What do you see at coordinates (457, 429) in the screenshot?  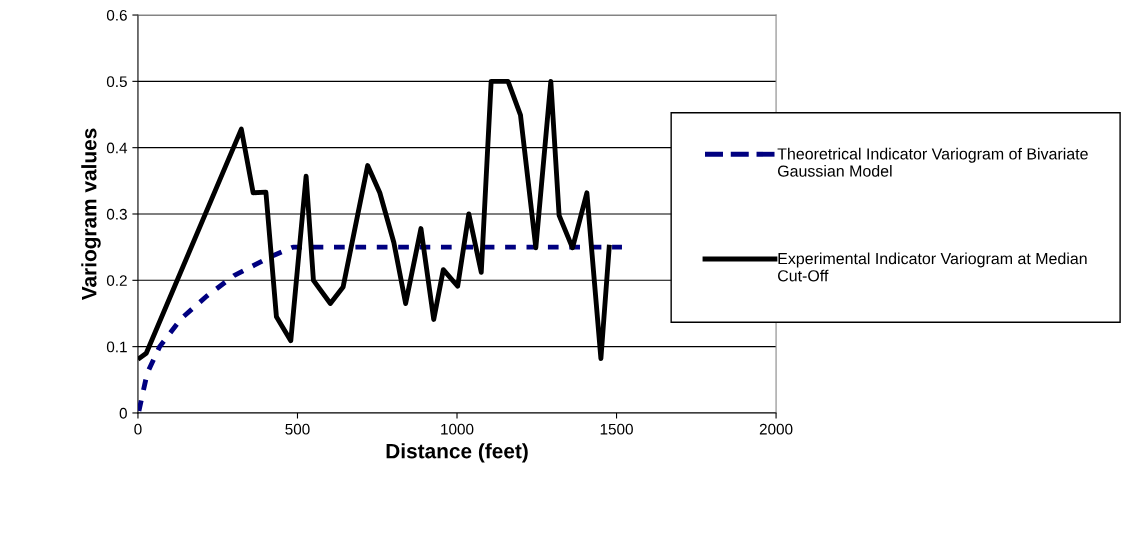 I see `x-tick-label: 1000` at bounding box center [457, 429].